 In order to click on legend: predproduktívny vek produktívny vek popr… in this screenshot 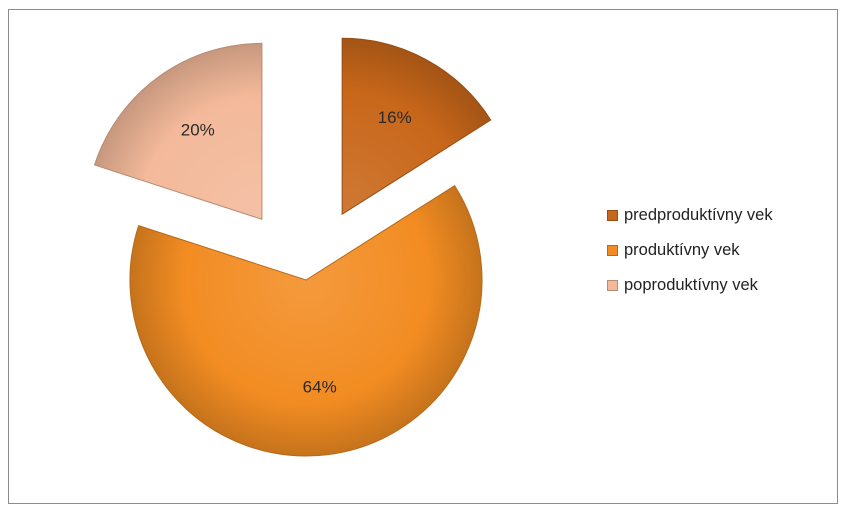, I will do `click(690, 256)`.